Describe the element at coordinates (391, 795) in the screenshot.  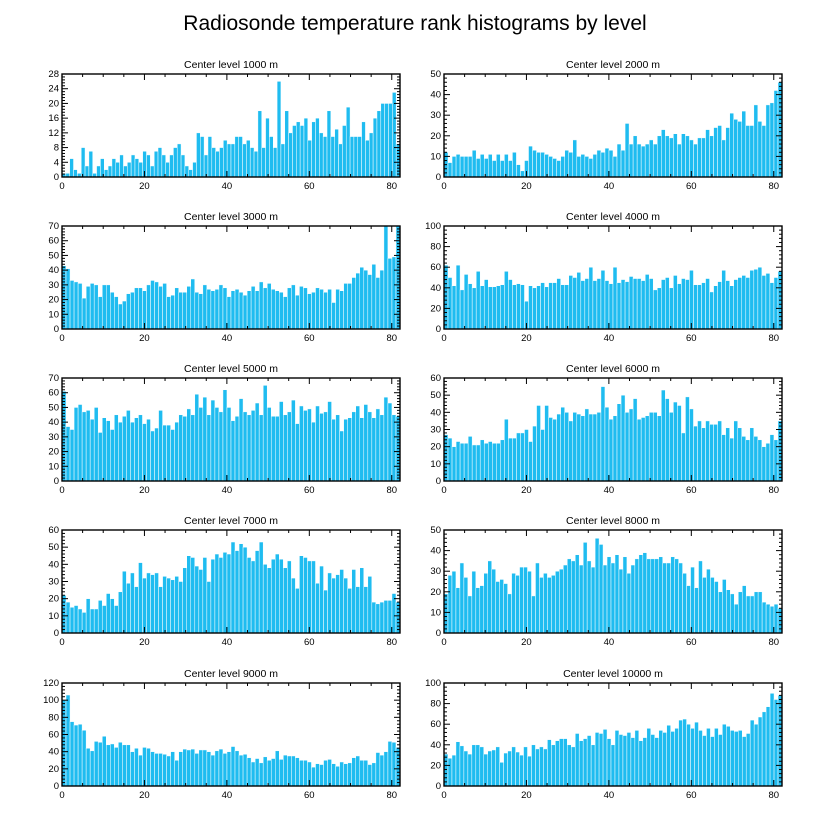
I see `x-tick-label: 80` at that location.